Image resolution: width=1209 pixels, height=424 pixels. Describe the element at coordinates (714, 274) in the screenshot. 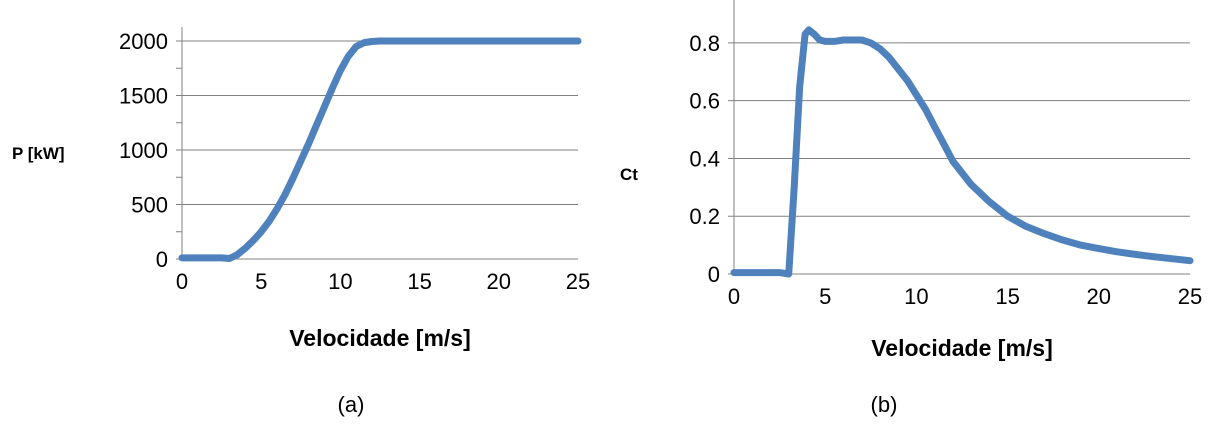

I see `ct-chart-y-tick-label: 0` at that location.